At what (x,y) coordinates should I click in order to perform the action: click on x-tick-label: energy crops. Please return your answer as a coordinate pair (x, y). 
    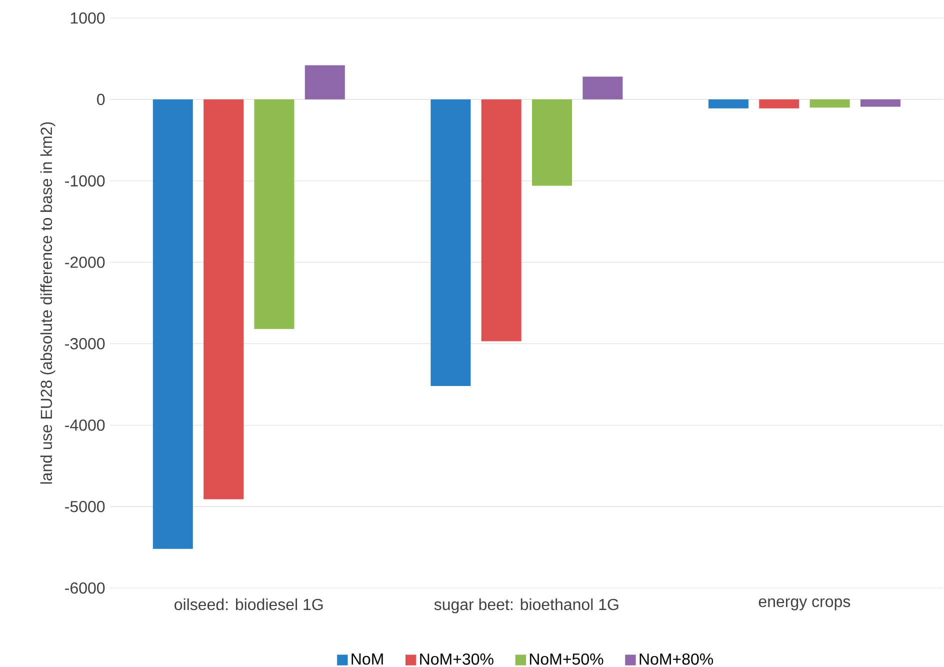
    Looking at the image, I should click on (804, 604).